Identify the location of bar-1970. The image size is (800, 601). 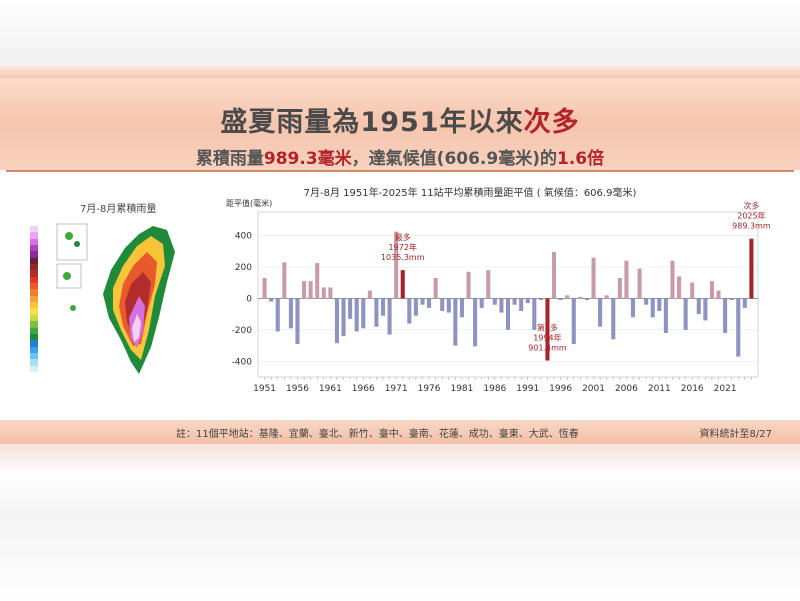
(389, 316).